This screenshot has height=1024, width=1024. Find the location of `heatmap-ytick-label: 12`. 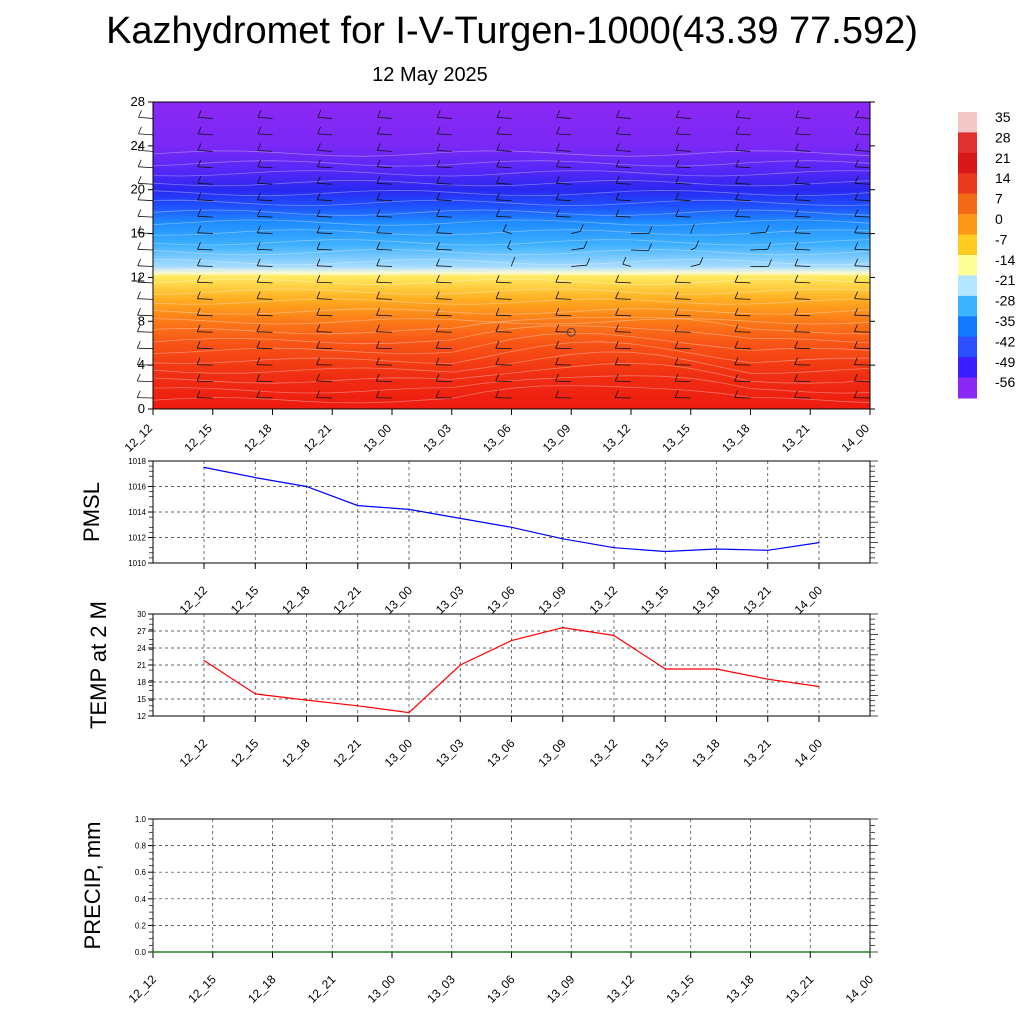

heatmap-ytick-label: 12 is located at coordinates (138, 276).